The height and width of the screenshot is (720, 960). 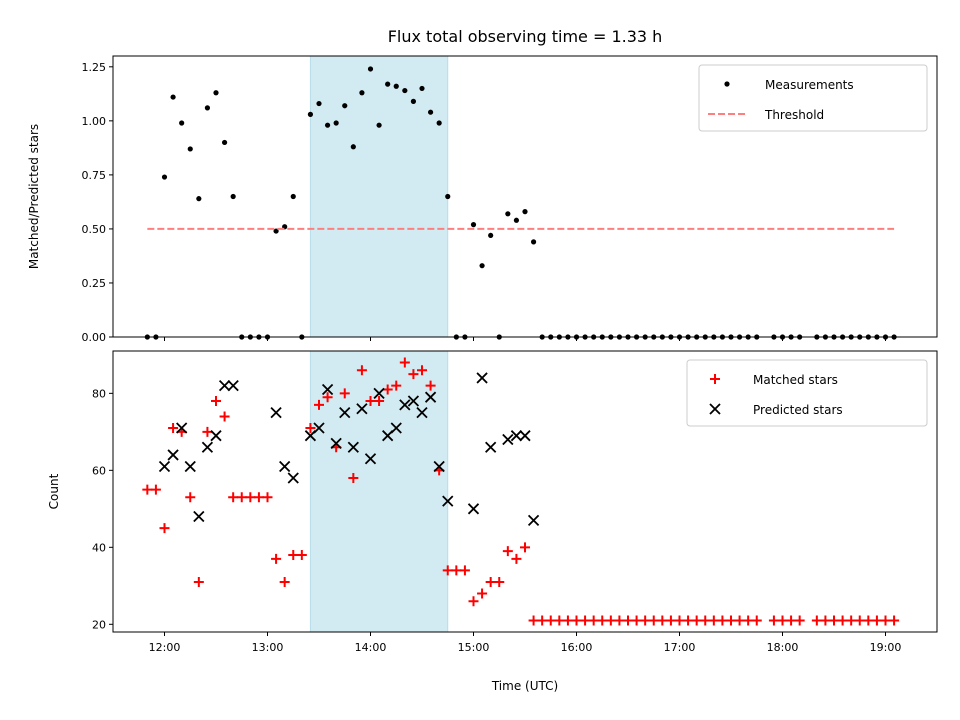 What do you see at coordinates (99, 470) in the screenshot?
I see `y-tick-label: 60` at bounding box center [99, 470].